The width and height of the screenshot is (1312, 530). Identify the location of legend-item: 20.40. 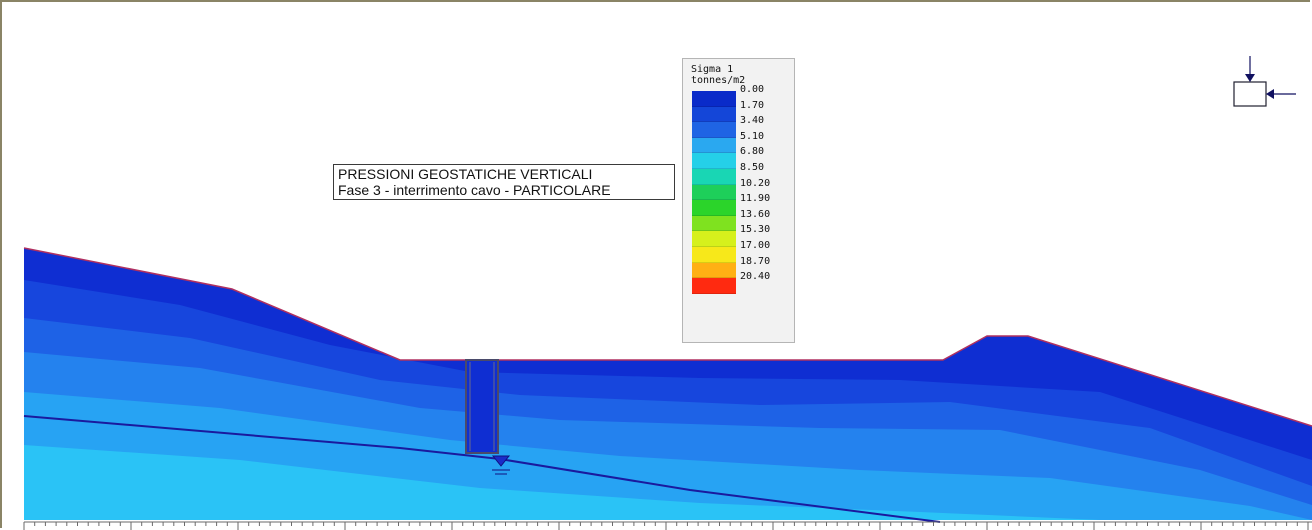
(742, 282).